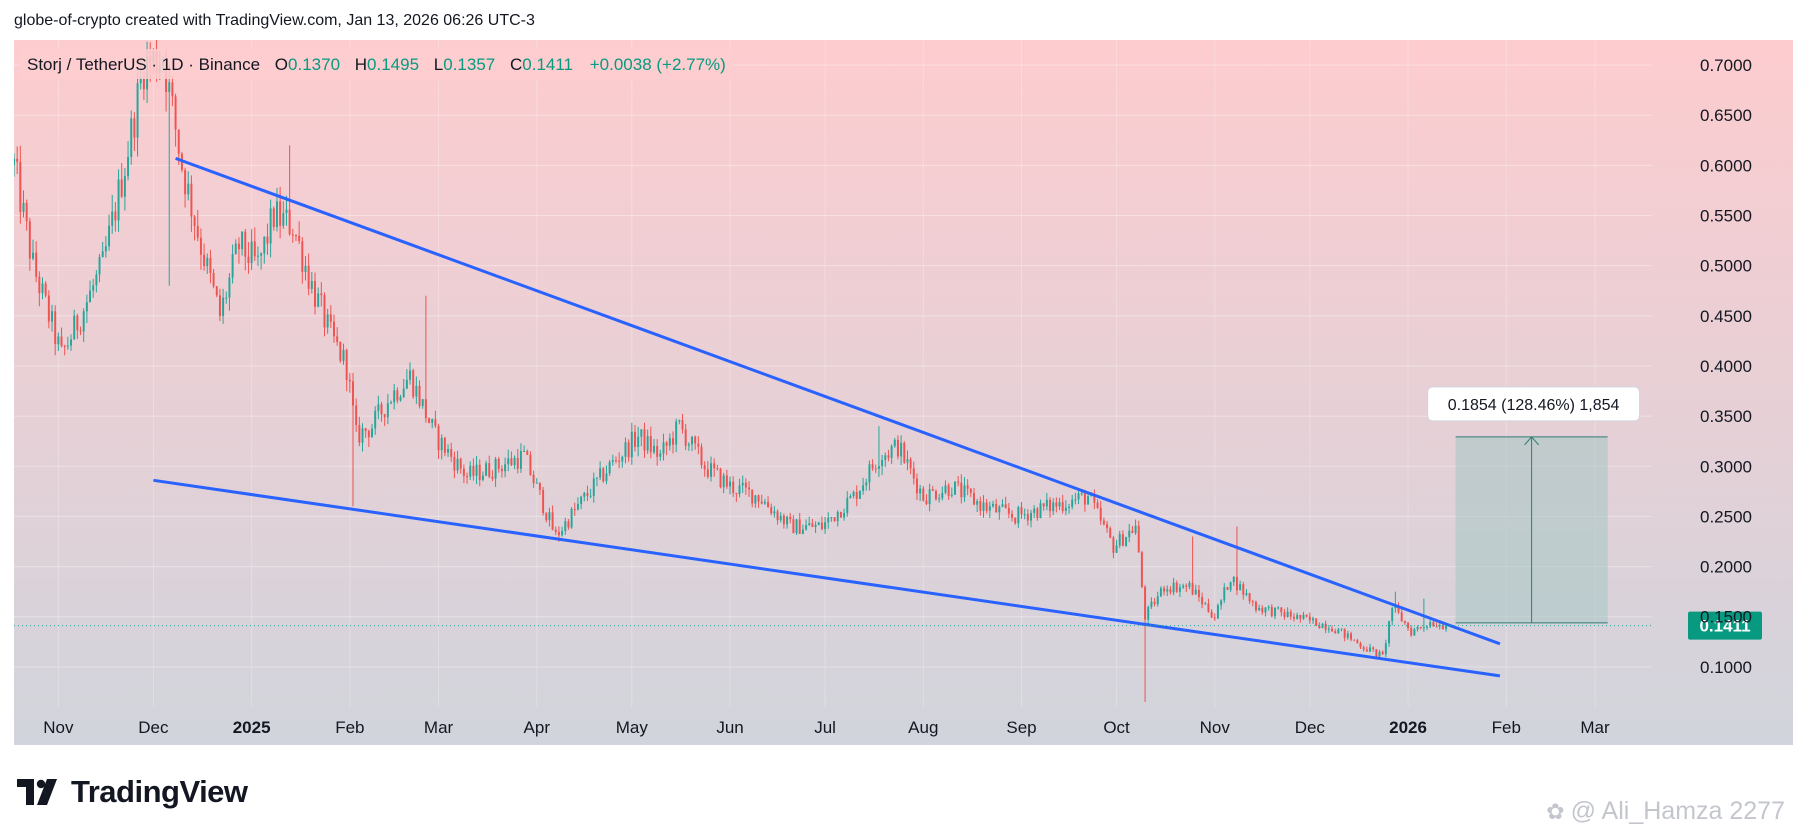 The height and width of the screenshot is (836, 1793). What do you see at coordinates (376, 64) in the screenshot?
I see `legend-backdrop` at bounding box center [376, 64].